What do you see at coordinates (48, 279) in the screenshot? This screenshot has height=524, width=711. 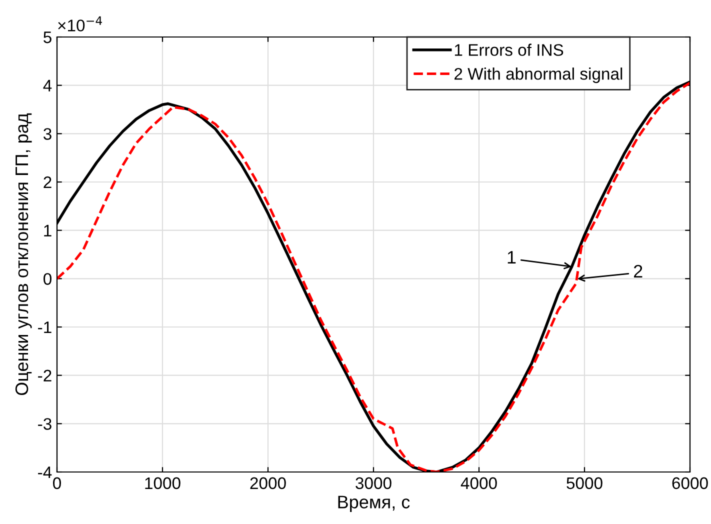 I see `y-tick-label: 0` at bounding box center [48, 279].